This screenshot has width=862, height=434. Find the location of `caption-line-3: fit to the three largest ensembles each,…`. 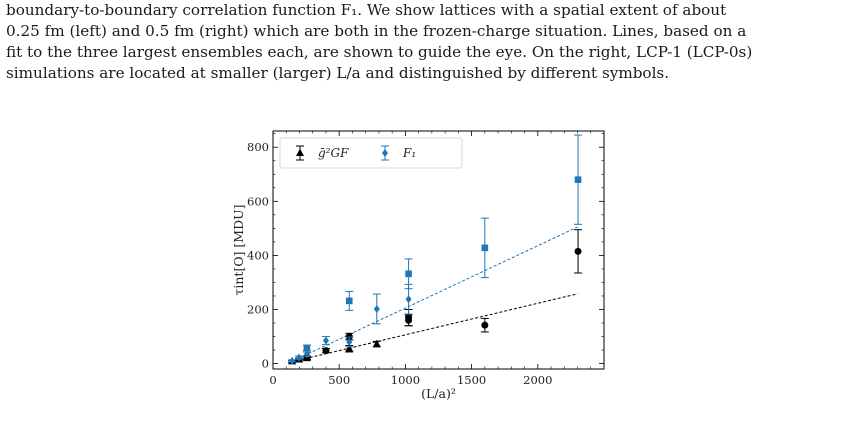

caption-line-3: fit to the three largest ensembles each,… is located at coordinates (379, 52).